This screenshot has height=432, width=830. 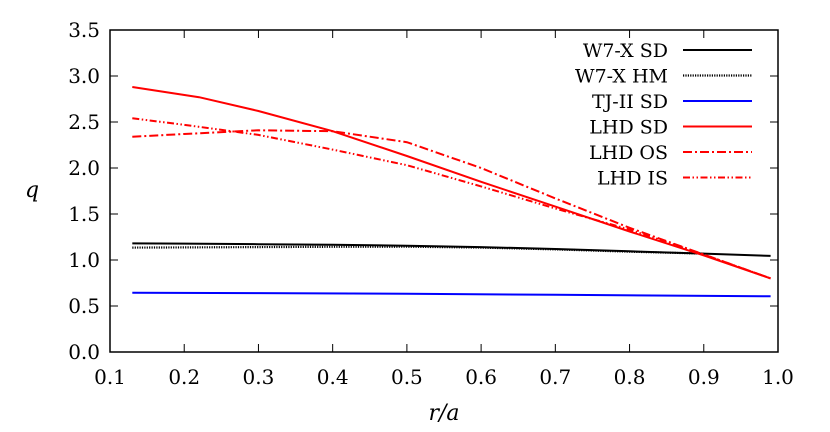 I want to click on y-tick-label: 0.5, so click(x=84, y=306).